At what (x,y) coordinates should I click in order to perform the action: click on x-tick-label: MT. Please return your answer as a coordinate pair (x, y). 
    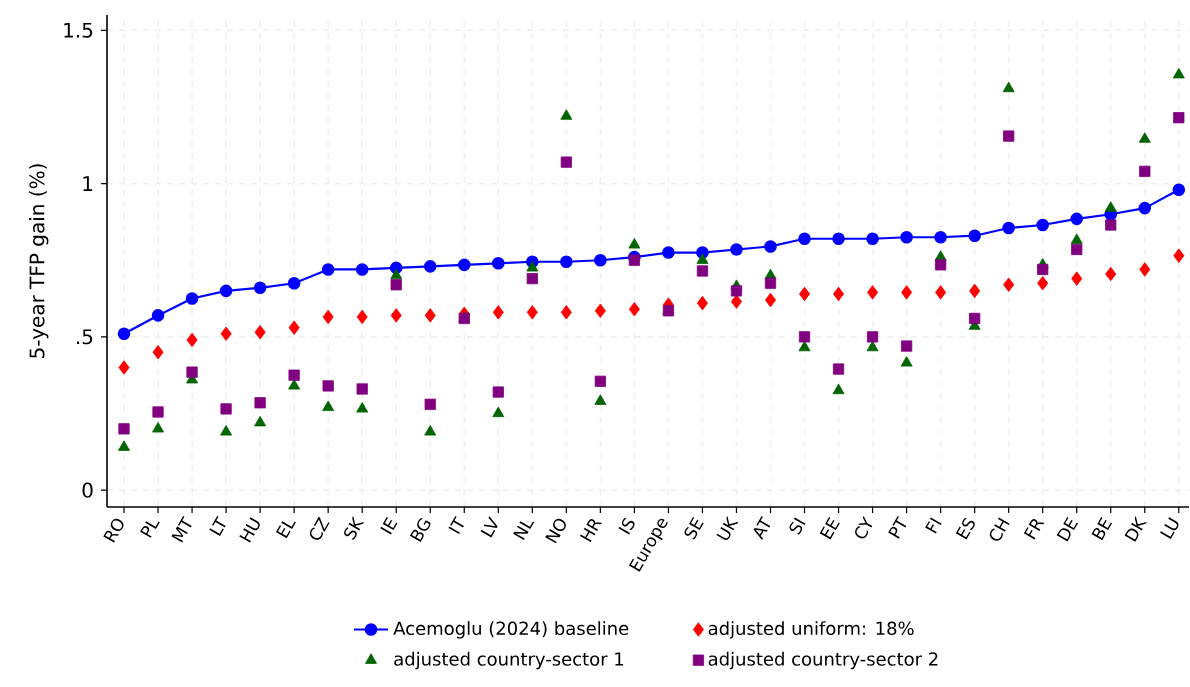
    Looking at the image, I should click on (181, 529).